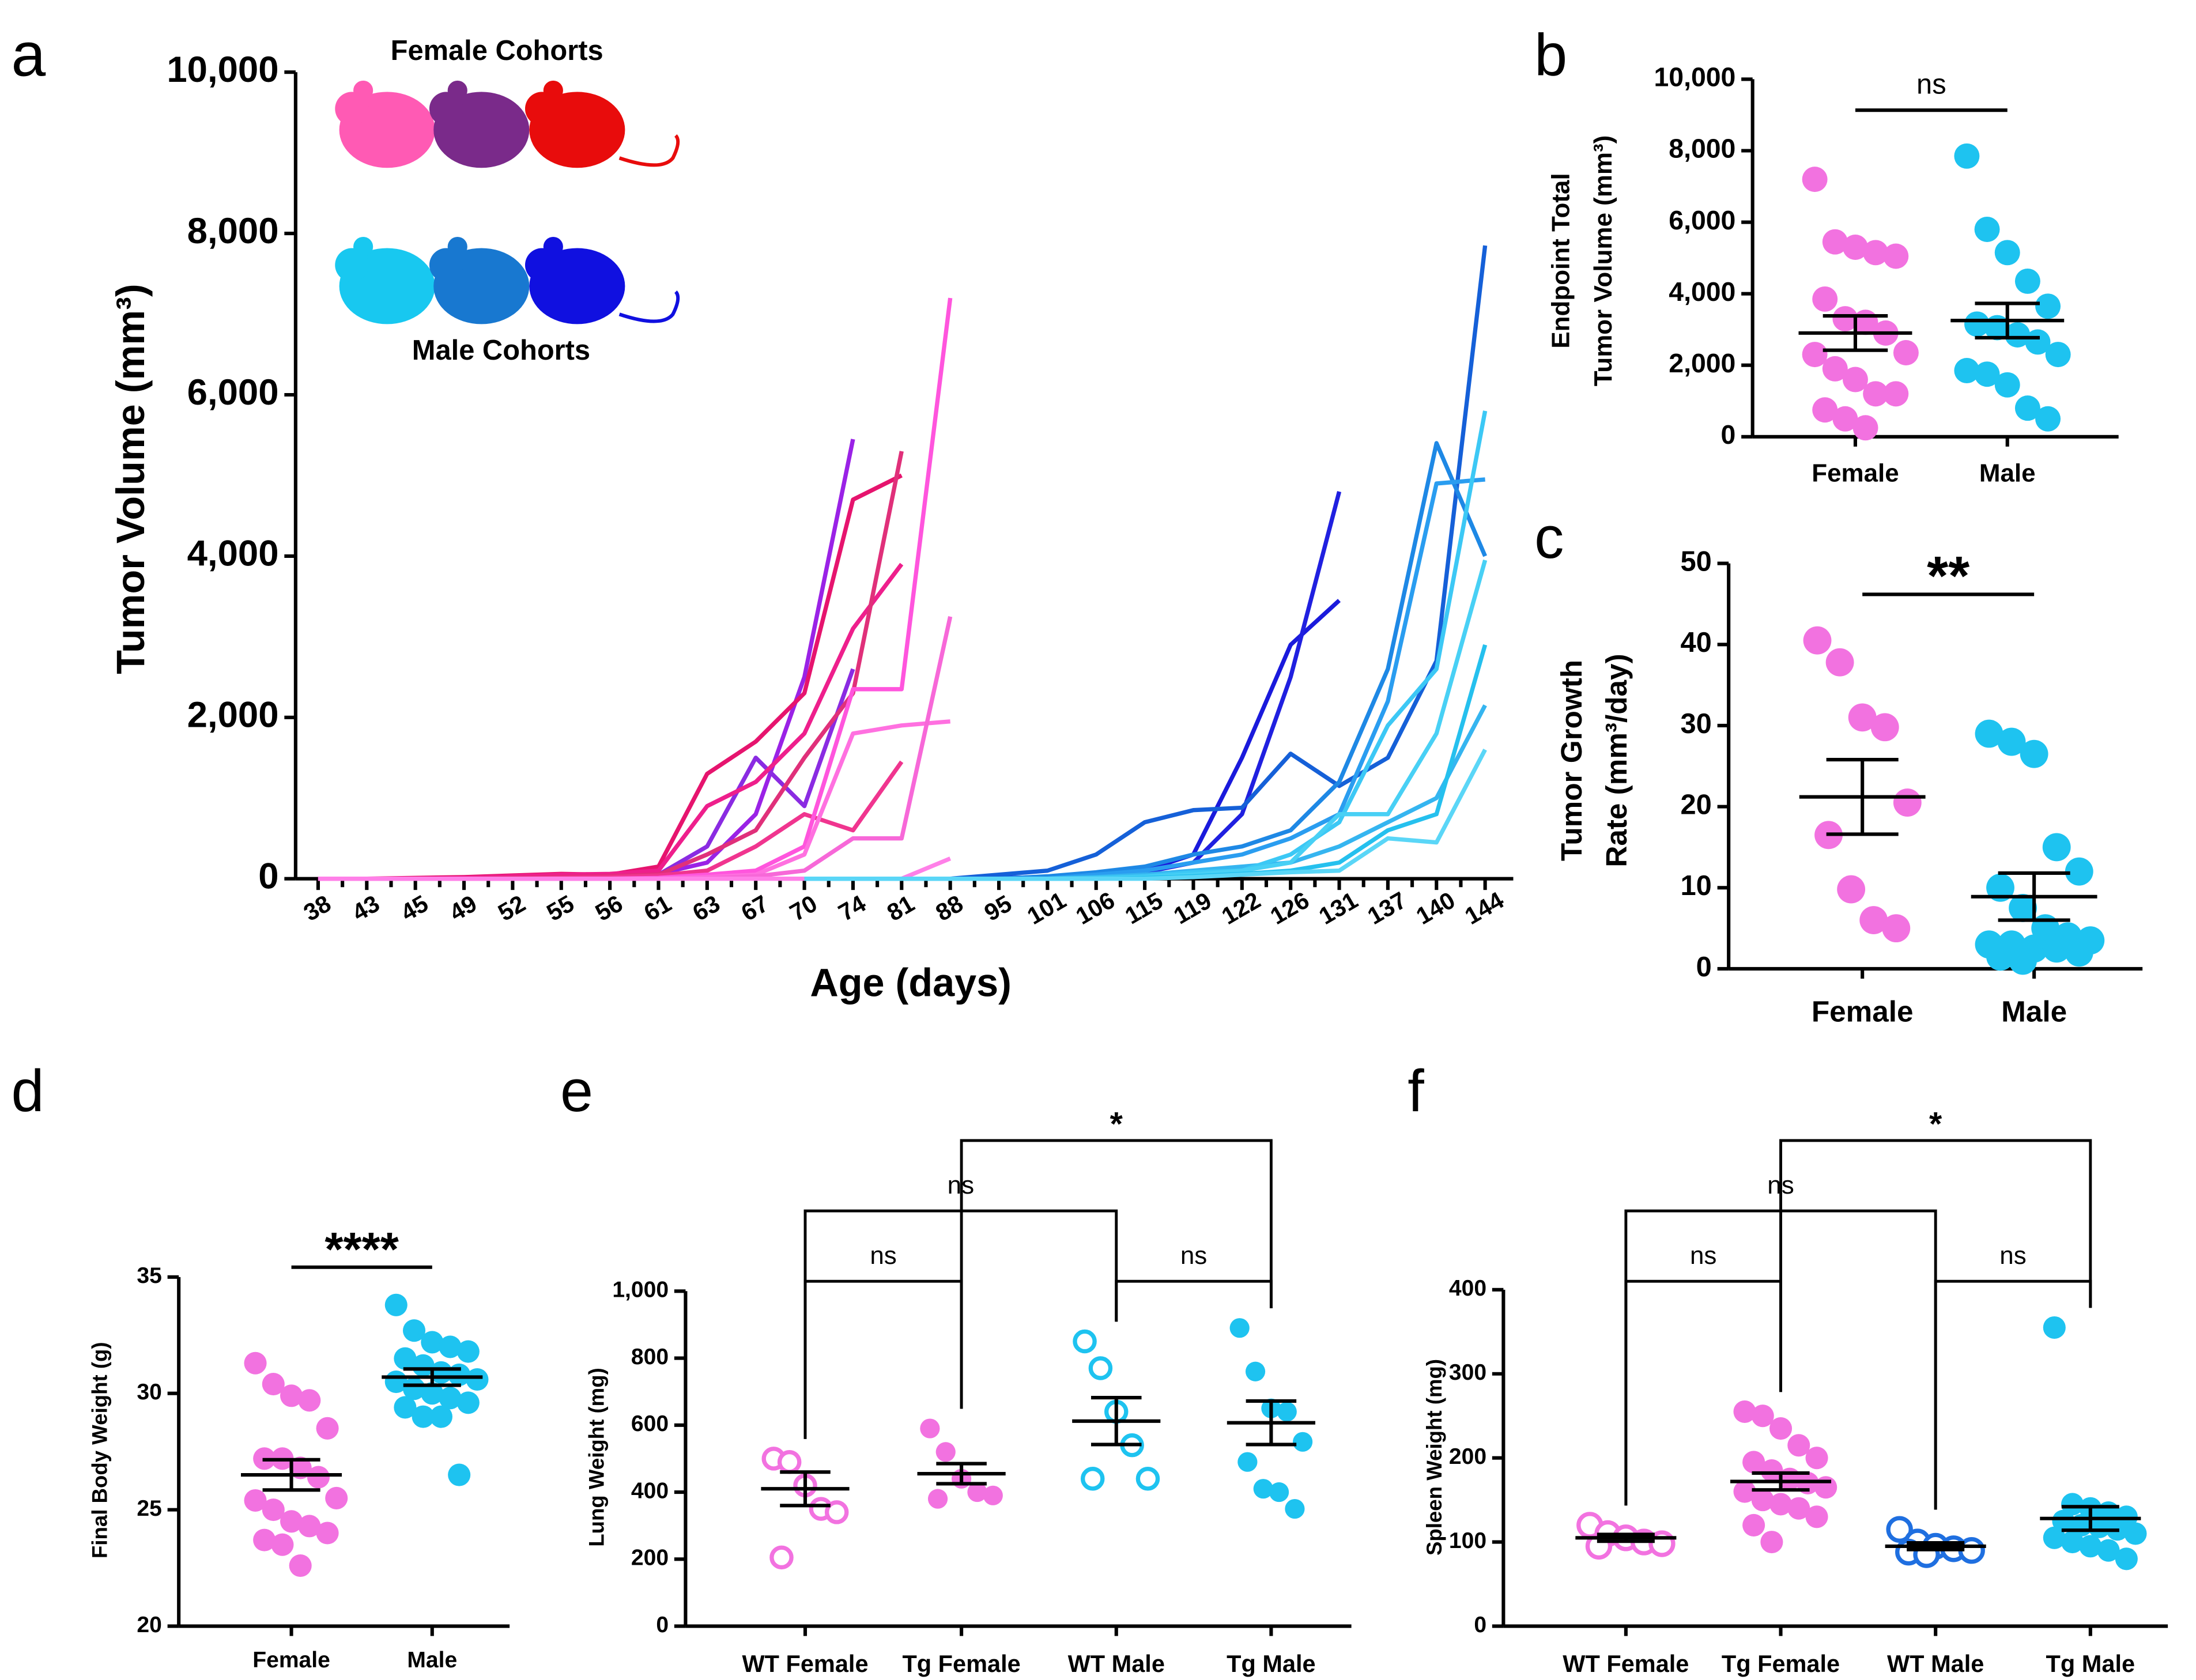 This screenshot has width=2196, height=1680. Describe the element at coordinates (1434, 1458) in the screenshot. I see `y-axis-label: Spleen Weight (mg)` at that location.